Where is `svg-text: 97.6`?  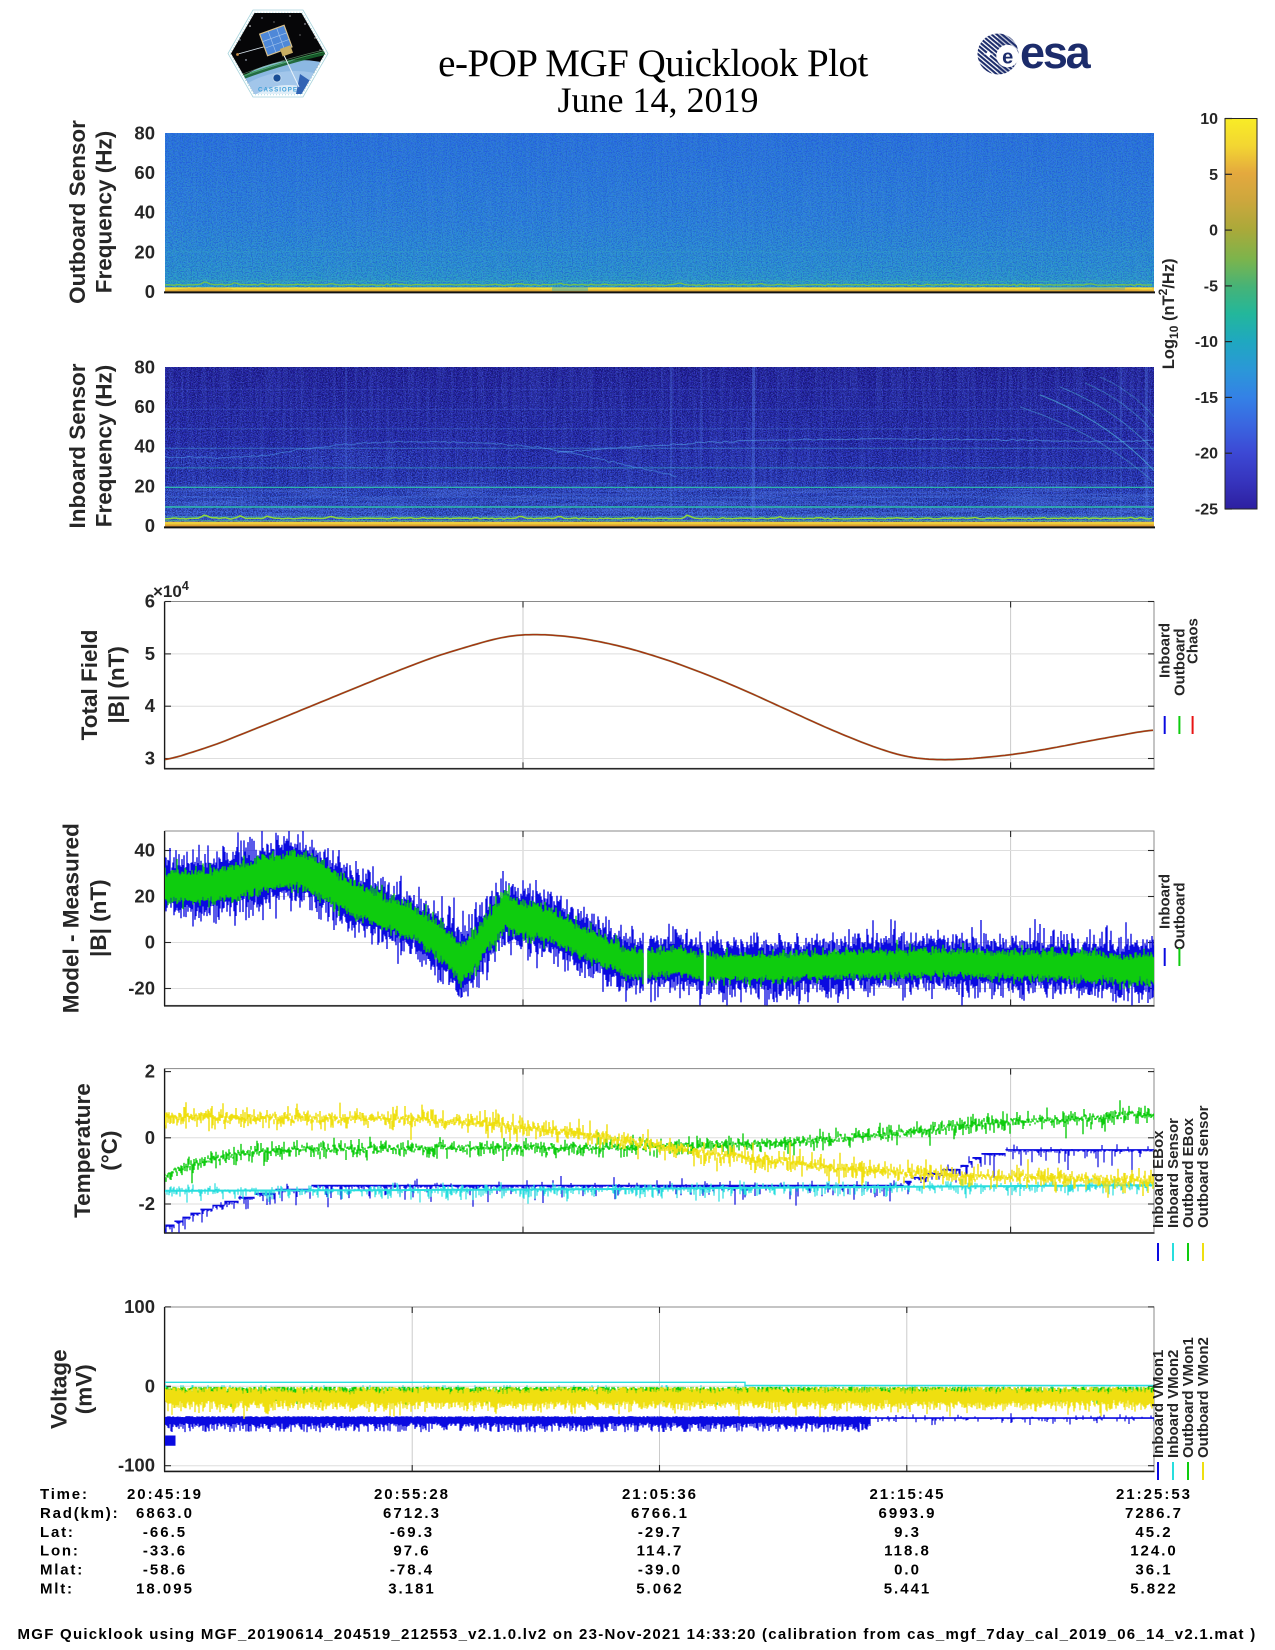 svg-text: 97.6 is located at coordinates (411, 1551).